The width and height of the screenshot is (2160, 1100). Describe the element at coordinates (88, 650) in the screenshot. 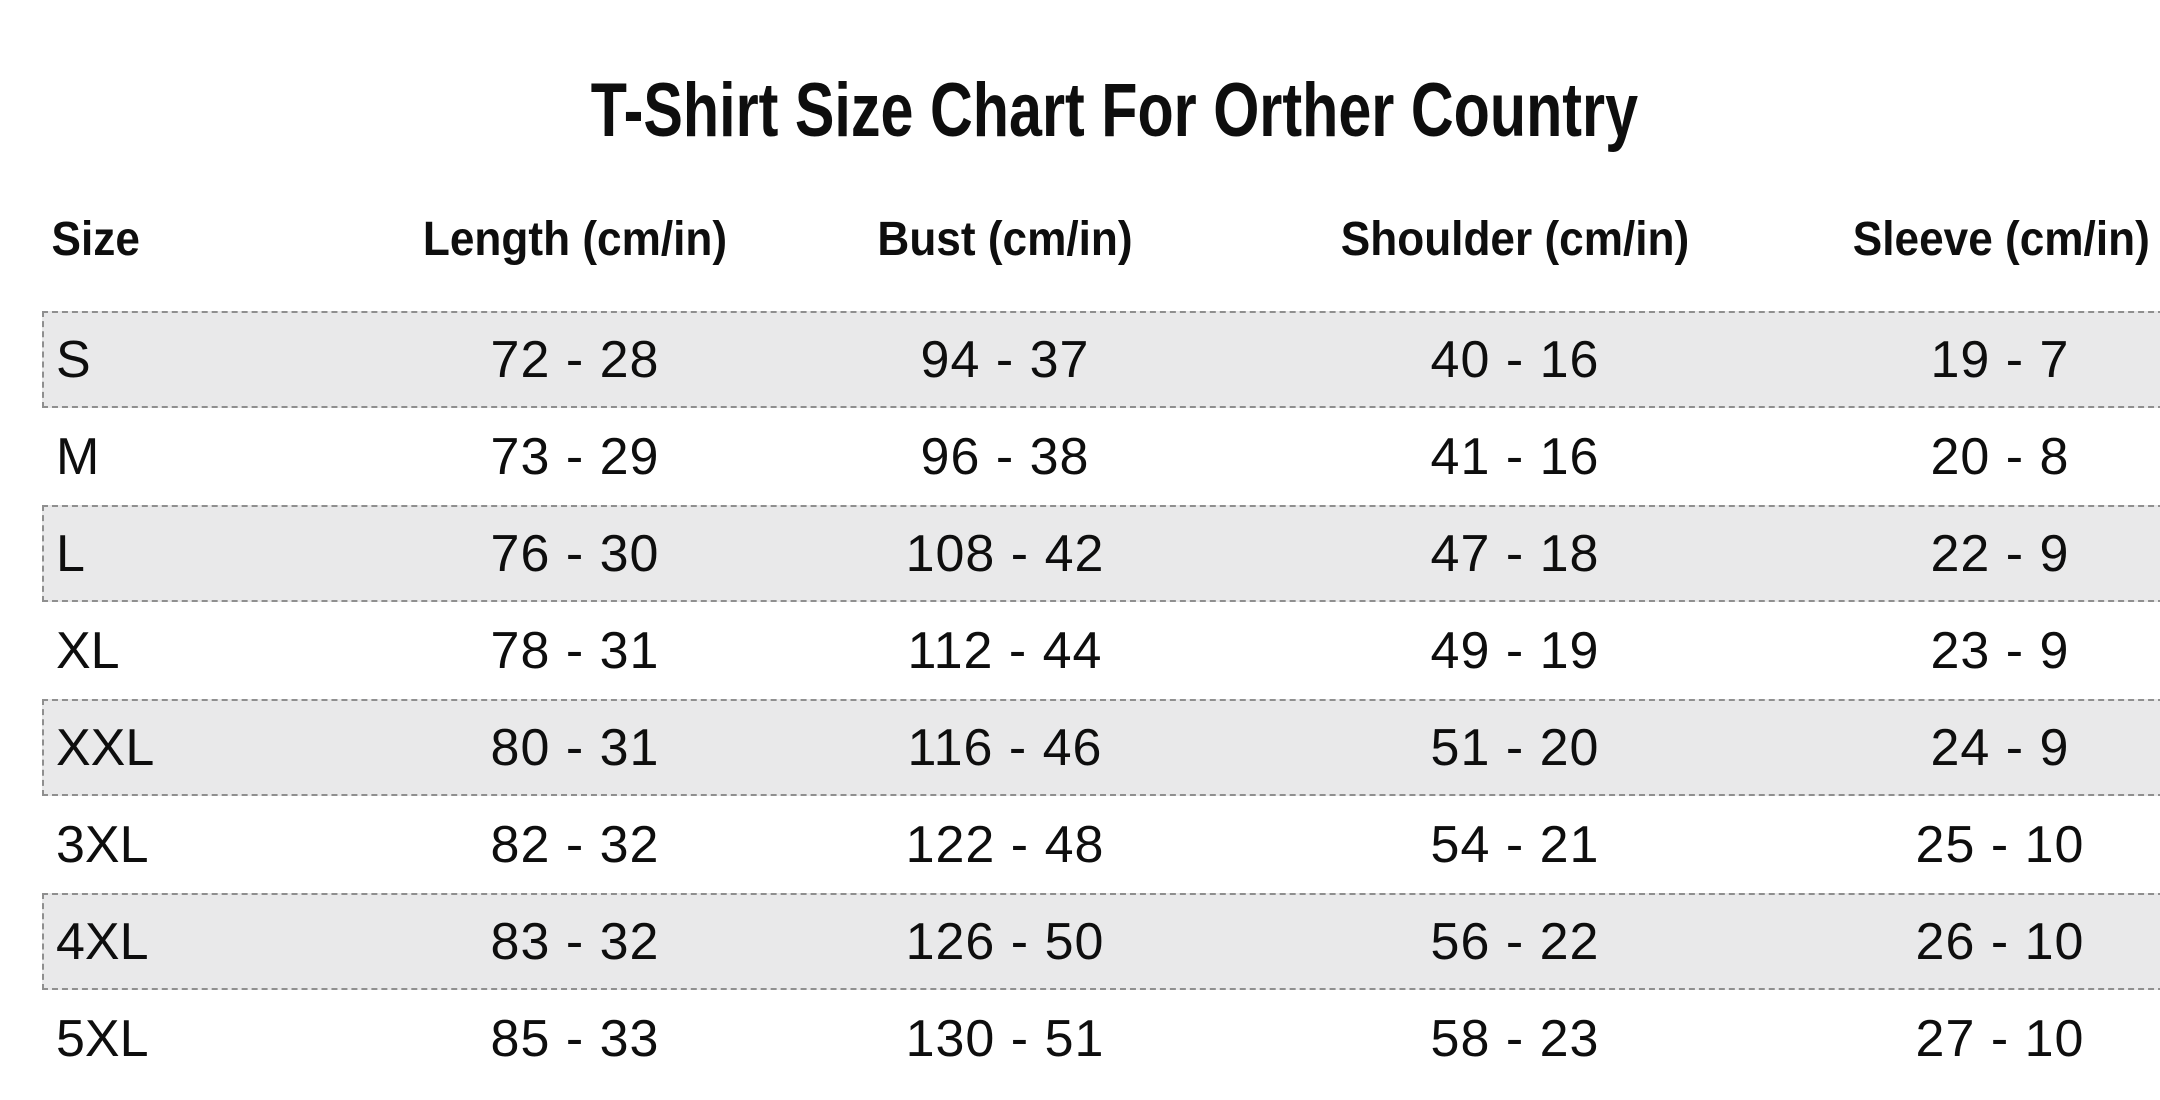

I see `size-cell: XL` at that location.